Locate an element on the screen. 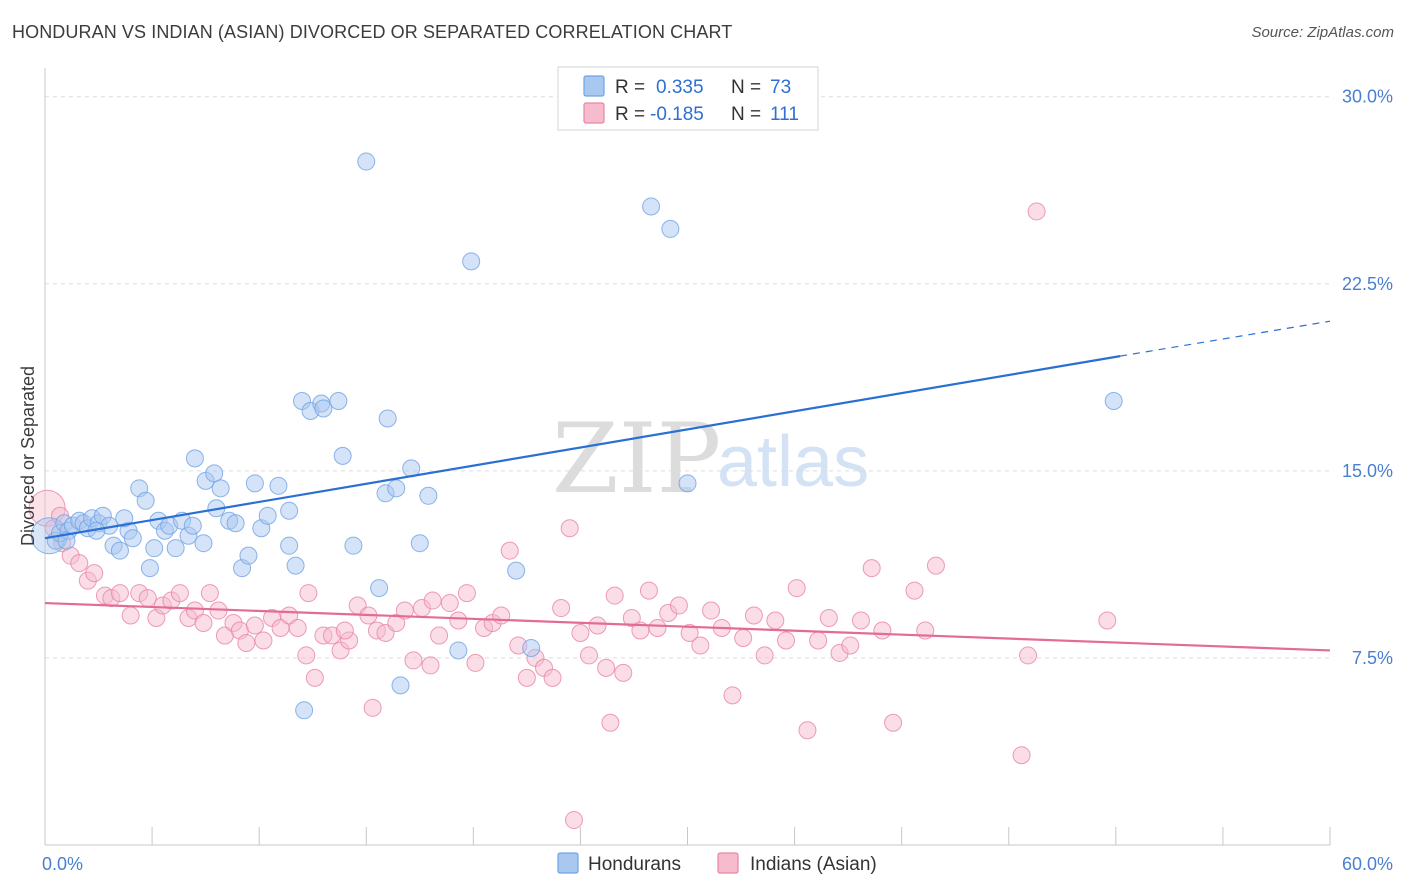 The height and width of the screenshot is (892, 1406). x-tick-label-0: 0.0% is located at coordinates (62, 864).